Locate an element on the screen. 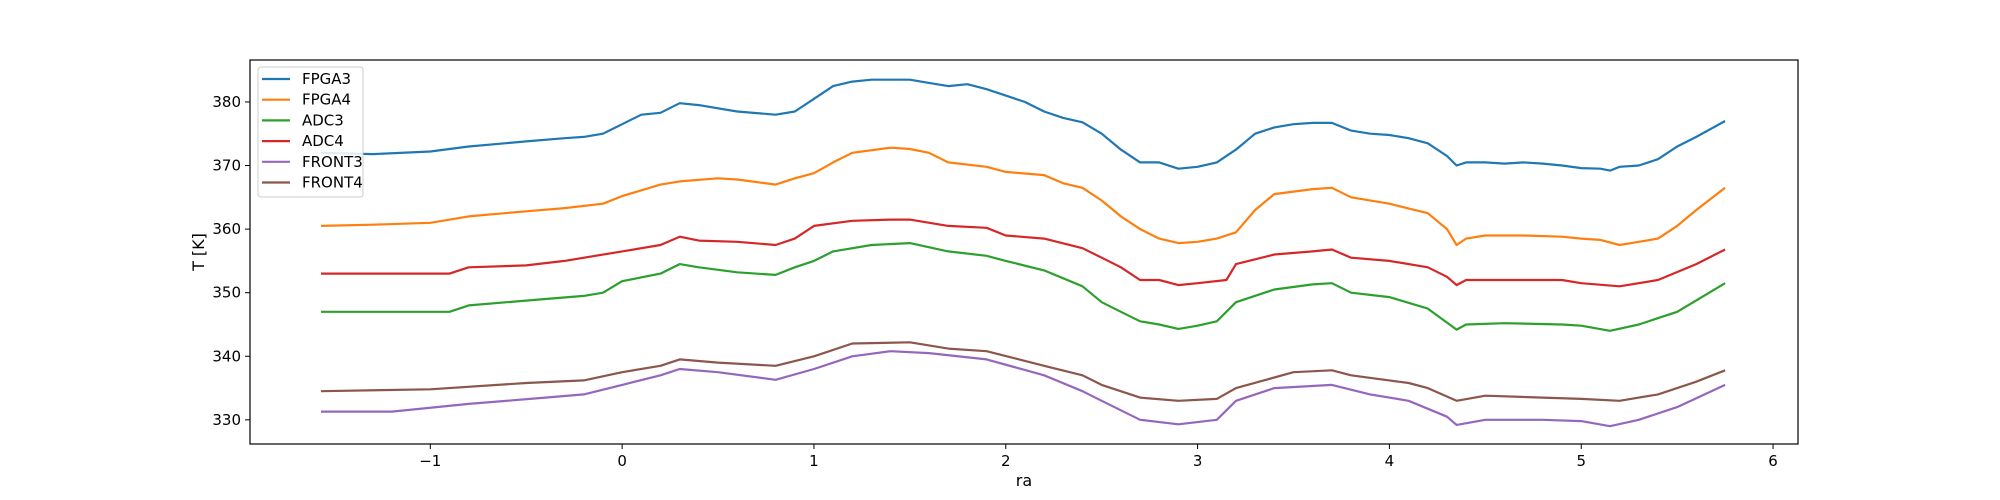 This screenshot has height=500, width=2000. series-line-front3 is located at coordinates (1023, 389).